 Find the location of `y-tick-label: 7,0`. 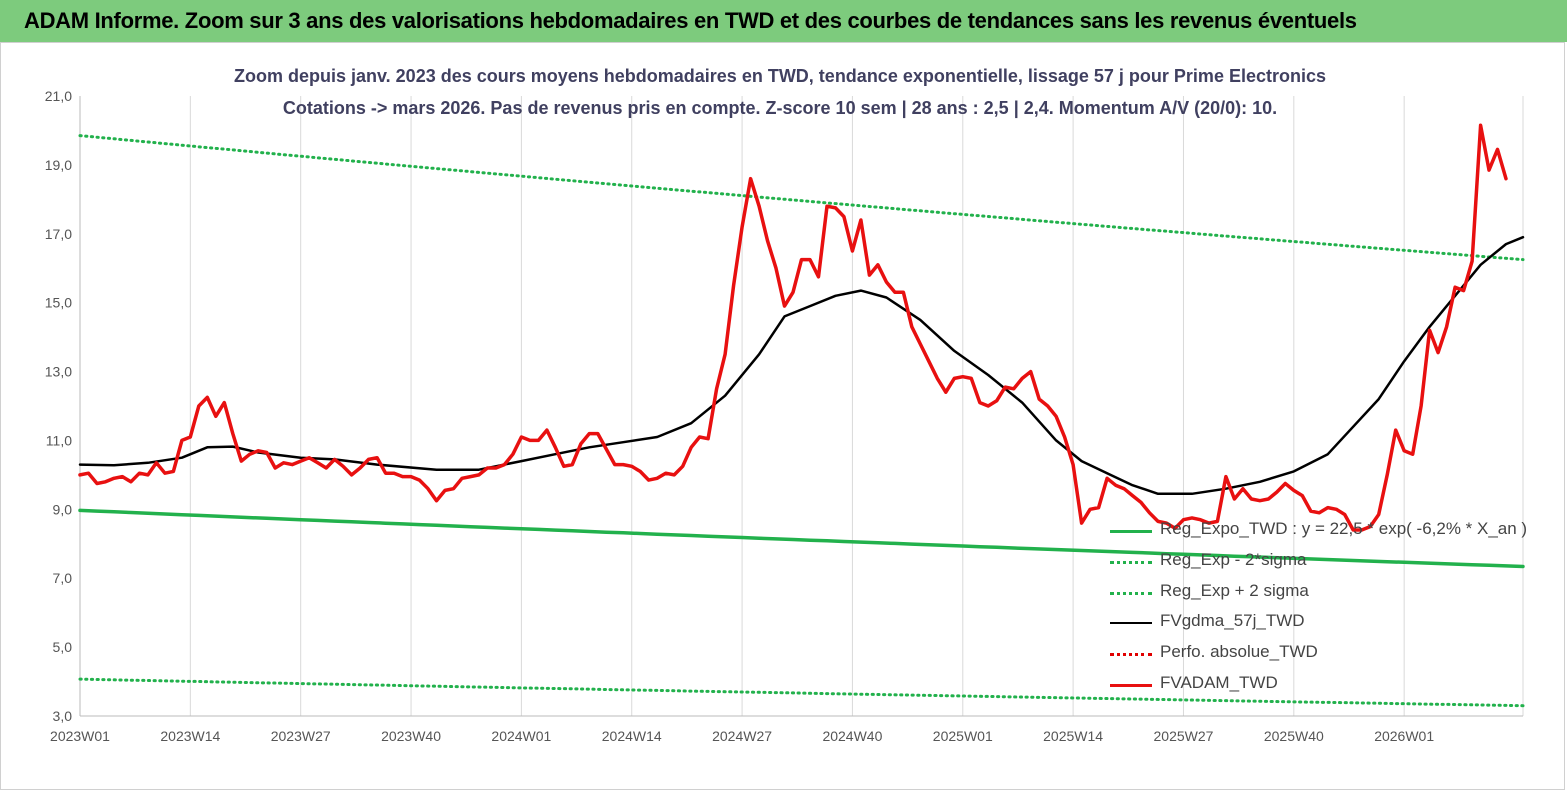

y-tick-label: 7,0 is located at coordinates (63, 578).